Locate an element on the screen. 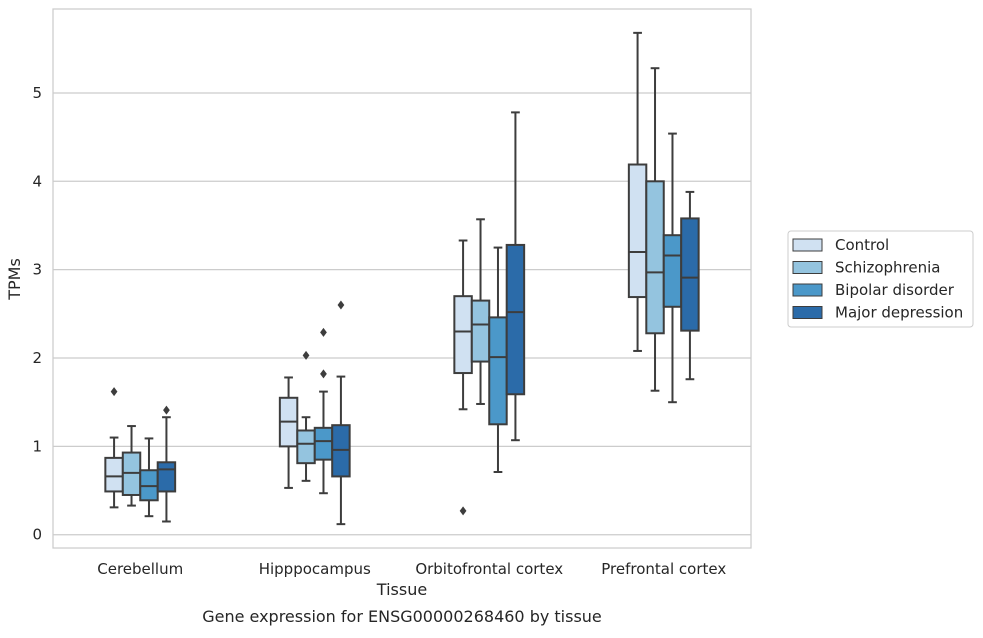 The height and width of the screenshot is (638, 983). y-tick-label: 3 is located at coordinates (37, 270).